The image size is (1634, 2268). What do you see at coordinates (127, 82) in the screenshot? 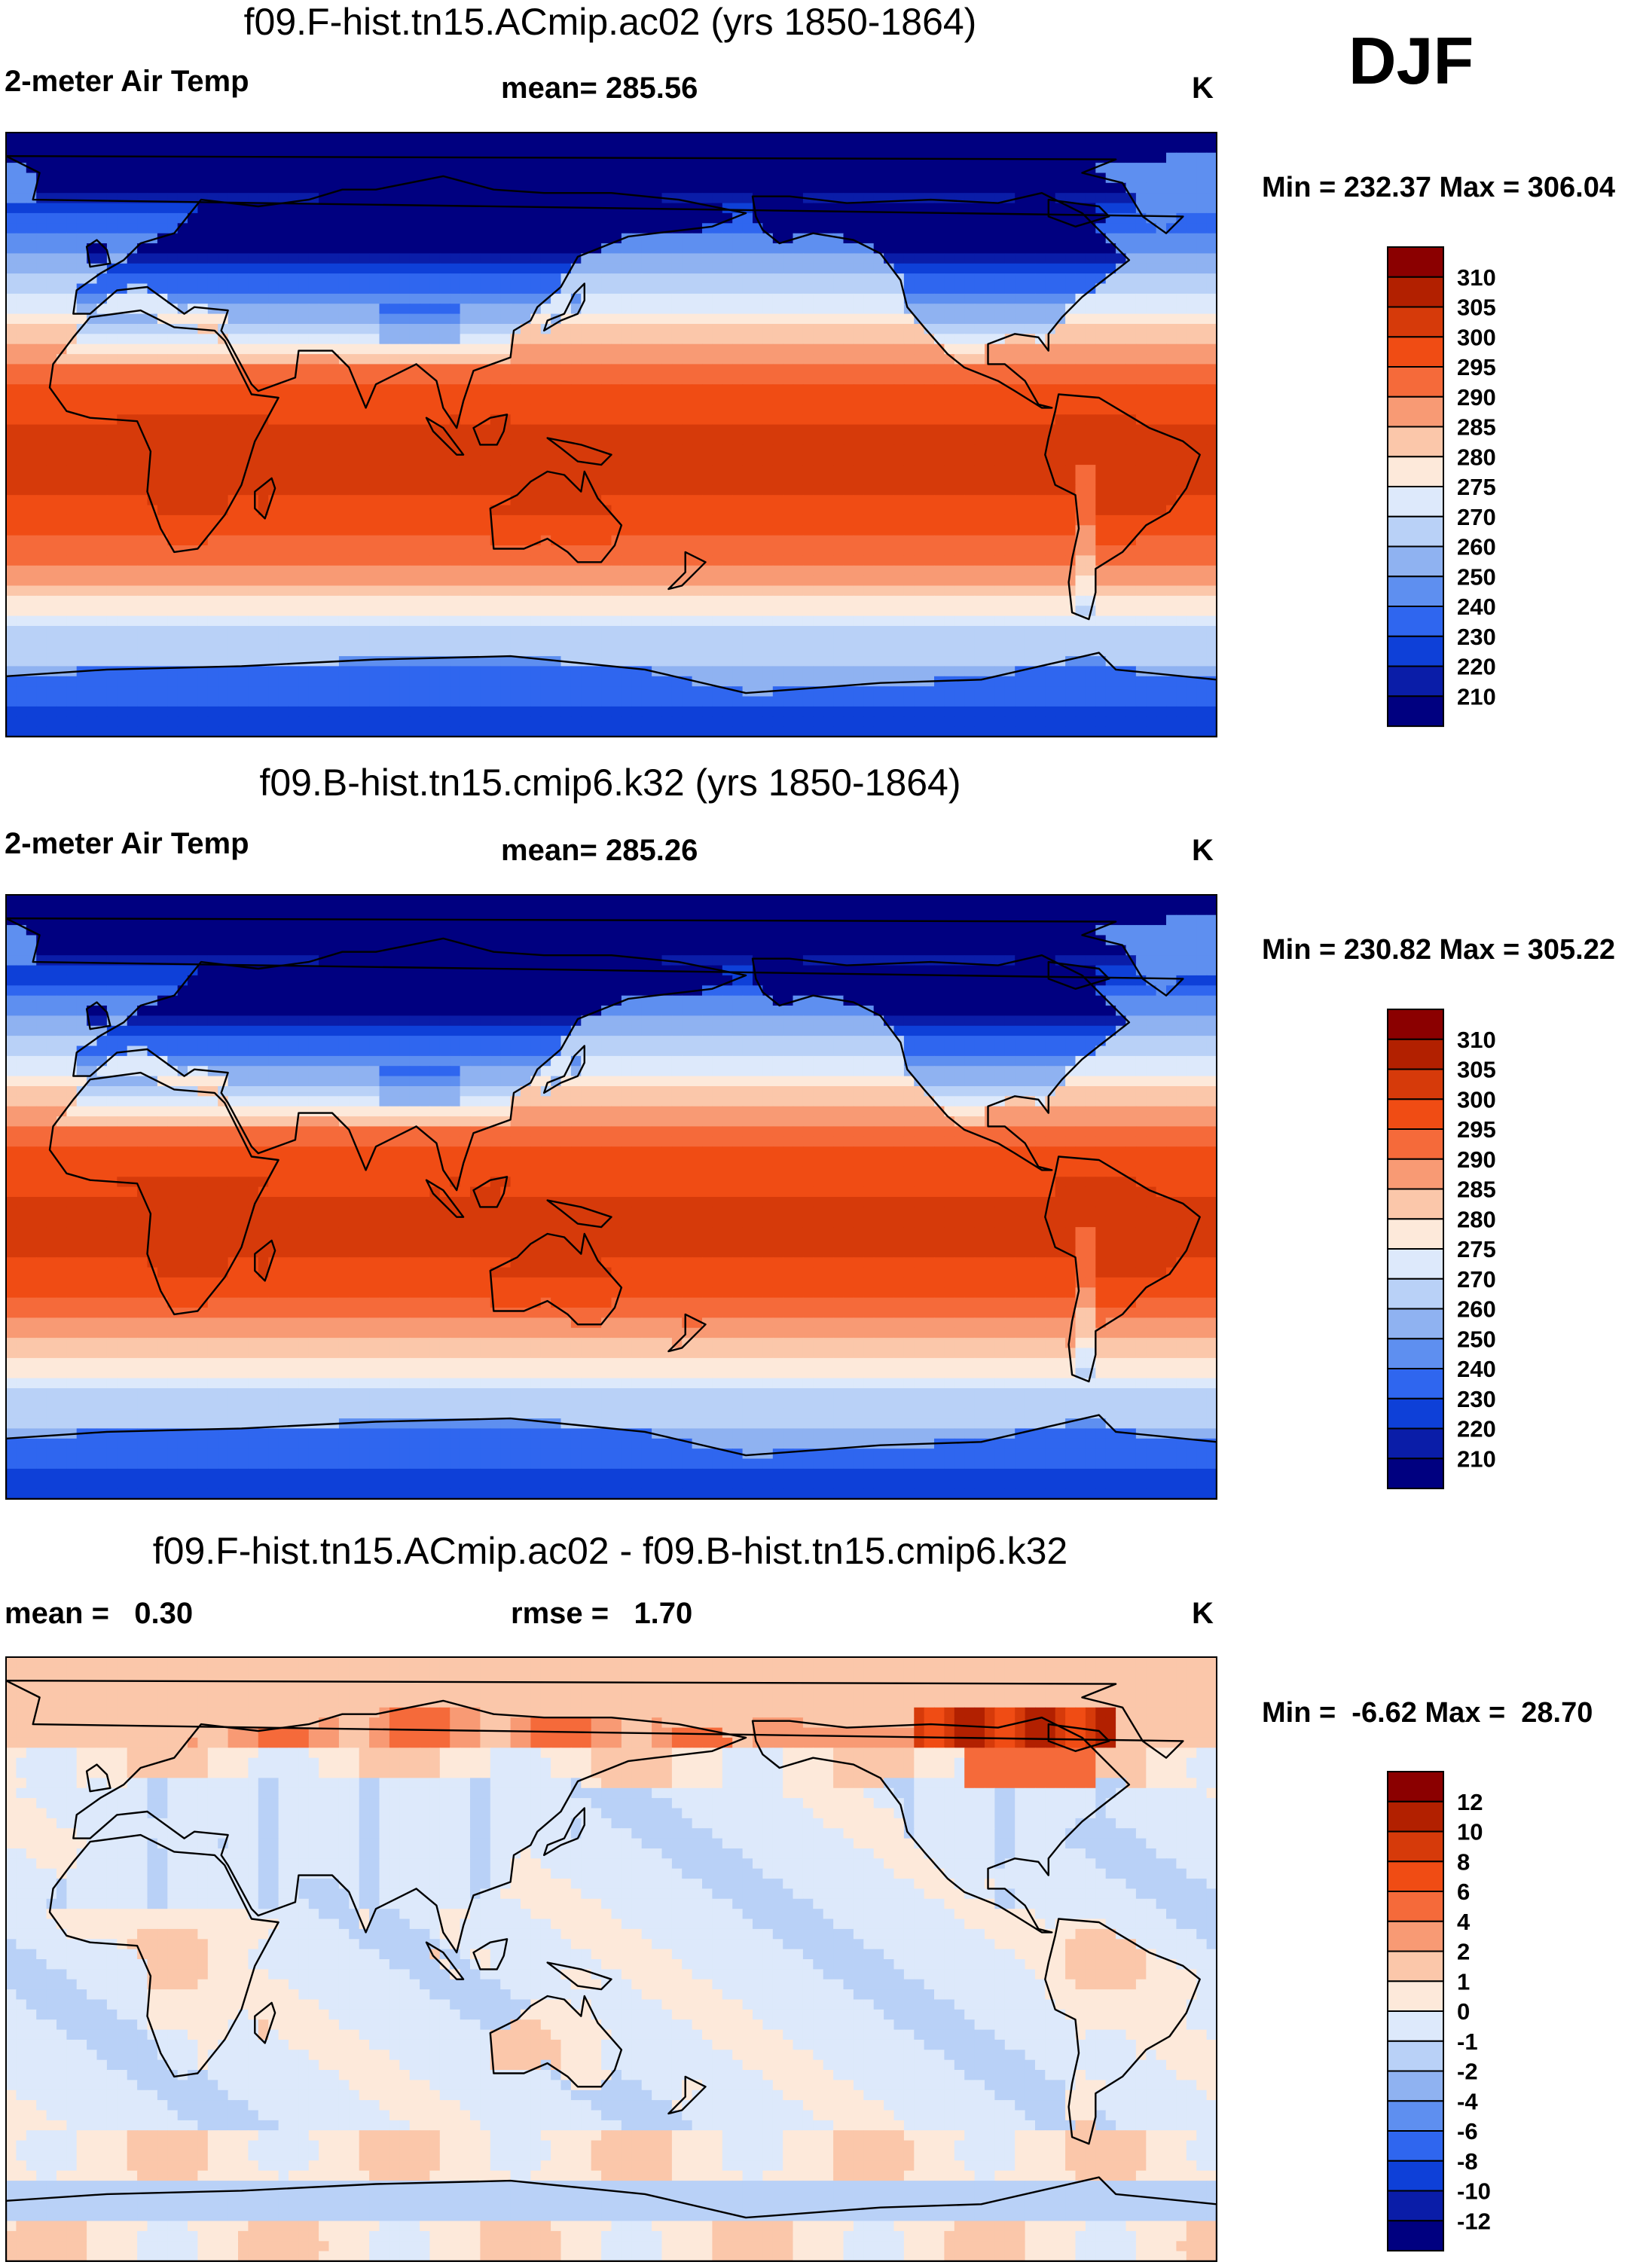
I see `panel-1-variable: 2-meter Air Temp` at bounding box center [127, 82].